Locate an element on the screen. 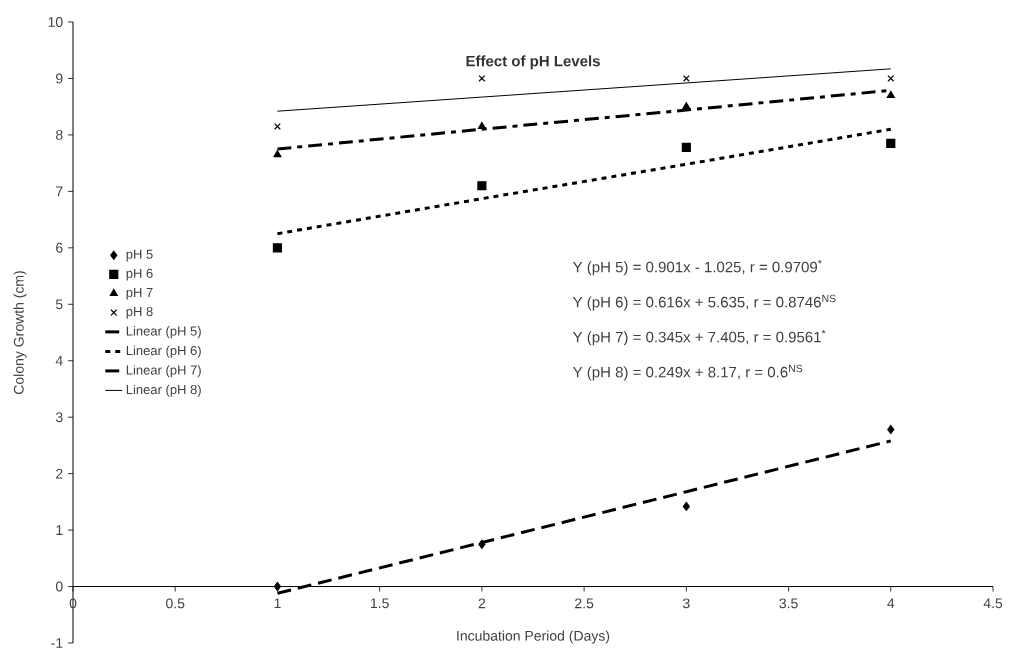 This screenshot has width=1010, height=658. annotation: Y (pH 7) = 0.345x + 7.405, r = 0.9561$^{*}$ is located at coordinates (699, 337).